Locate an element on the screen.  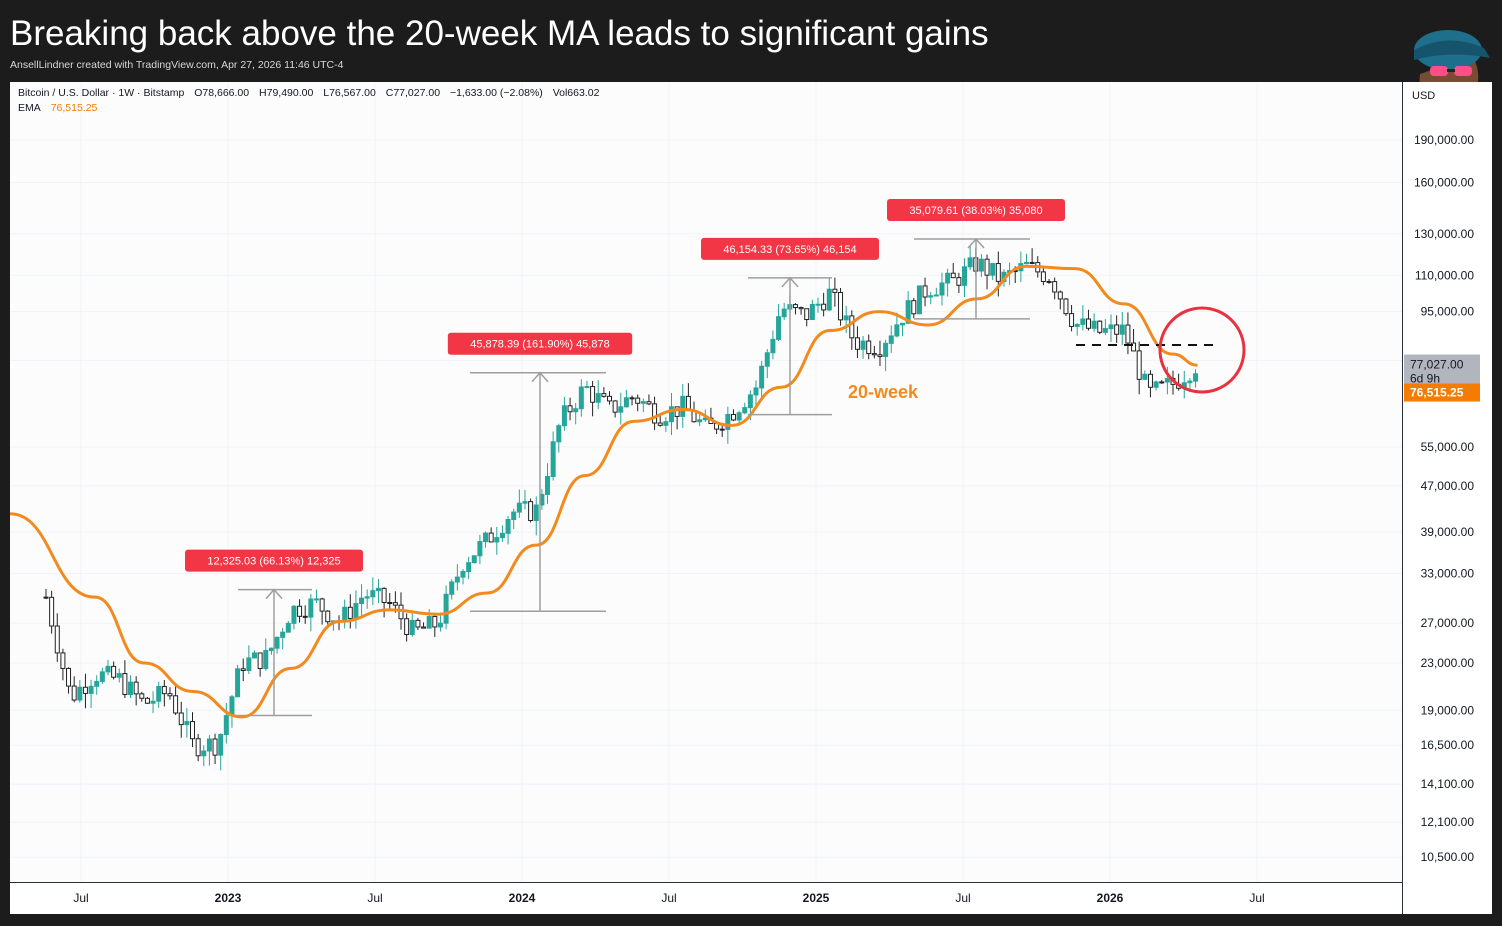
y-tick-label: 14,100.00 is located at coordinates (1448, 784).